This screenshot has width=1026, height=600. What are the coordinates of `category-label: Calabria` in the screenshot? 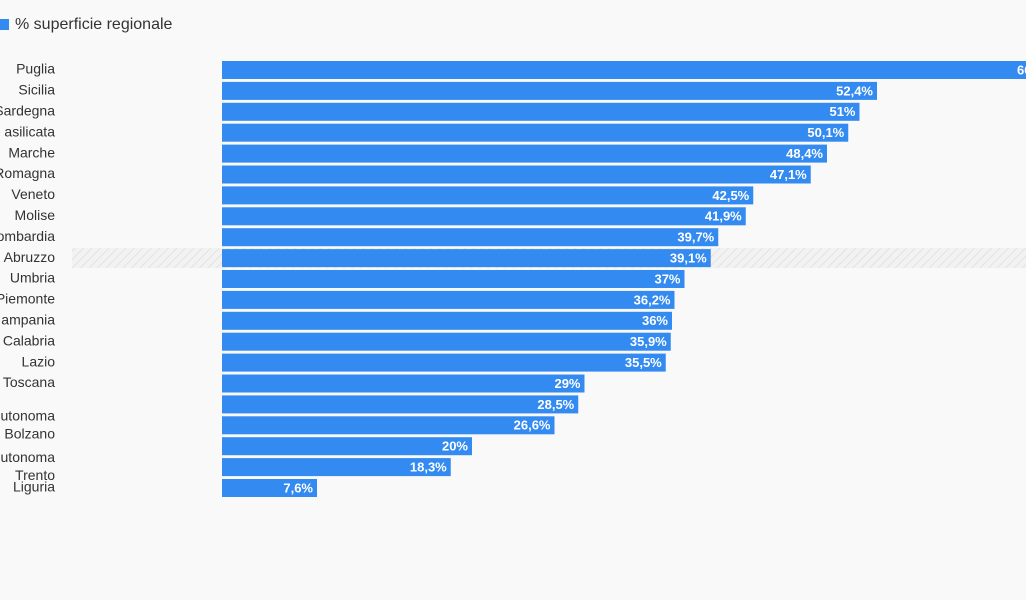 It's located at (29, 340).